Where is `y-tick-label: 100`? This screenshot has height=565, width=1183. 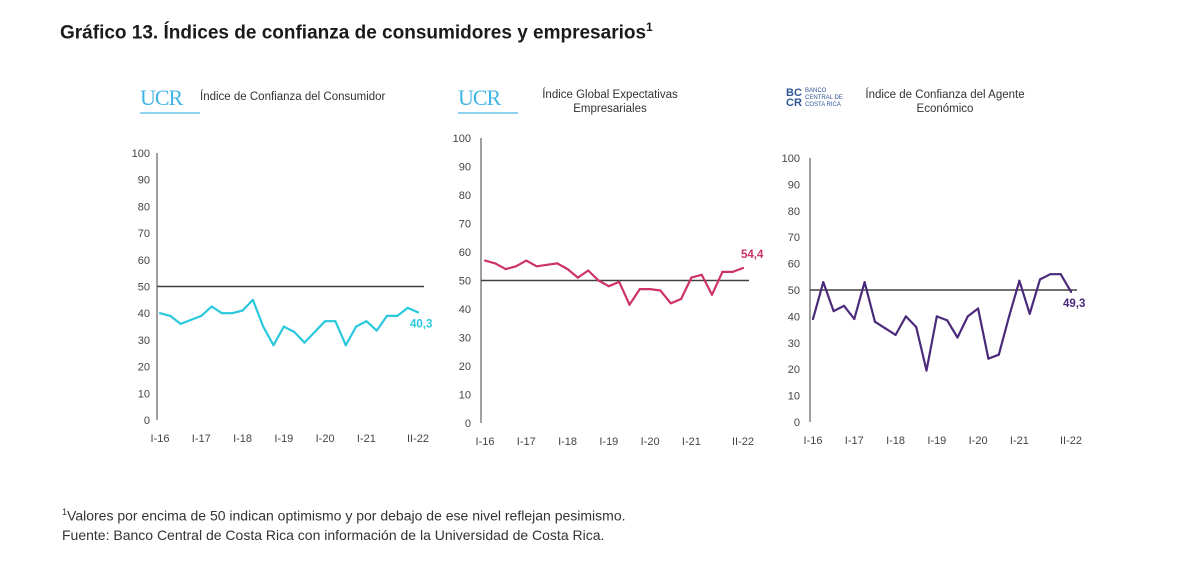 y-tick-label: 100 is located at coordinates (141, 154).